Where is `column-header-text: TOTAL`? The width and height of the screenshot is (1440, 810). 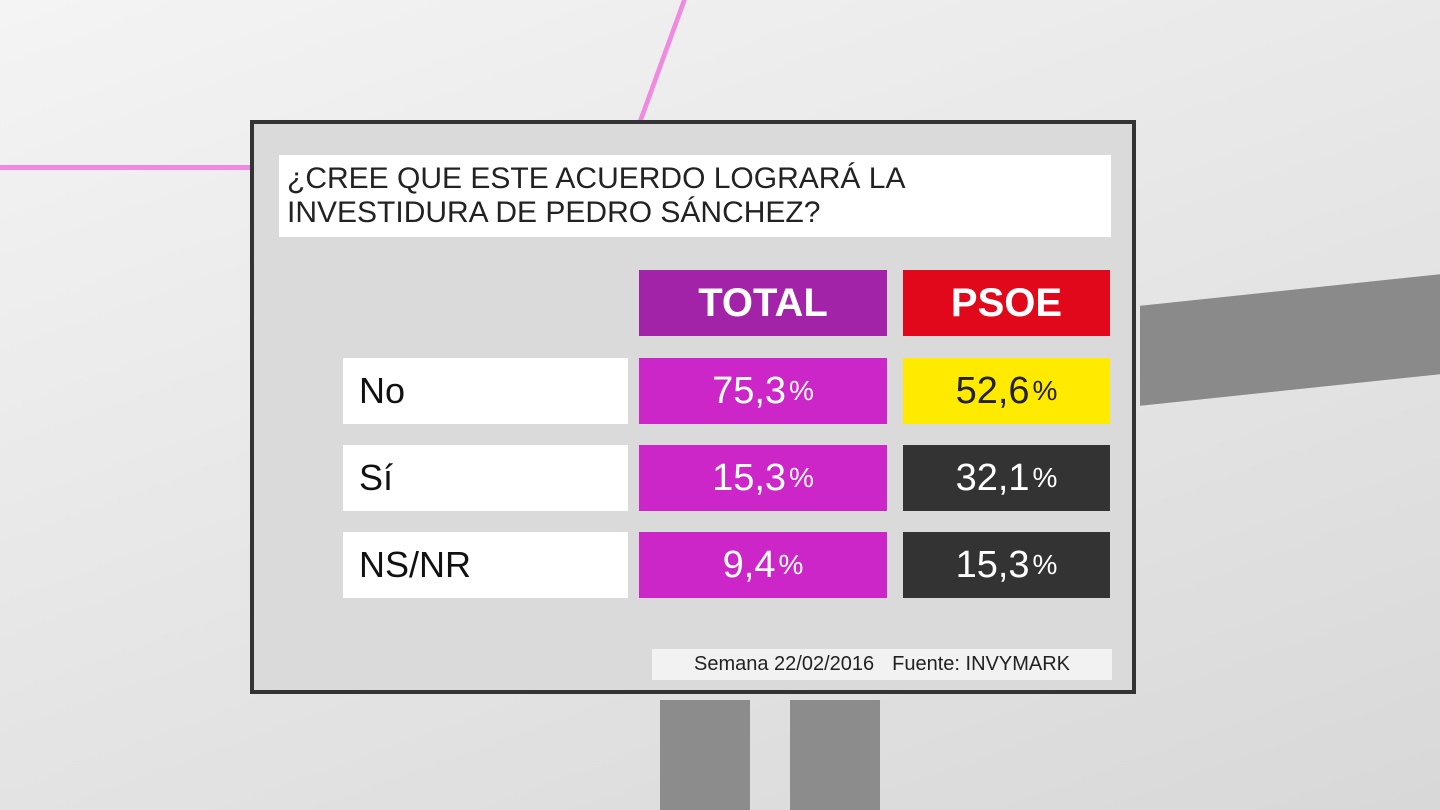 column-header-text: TOTAL is located at coordinates (763, 302).